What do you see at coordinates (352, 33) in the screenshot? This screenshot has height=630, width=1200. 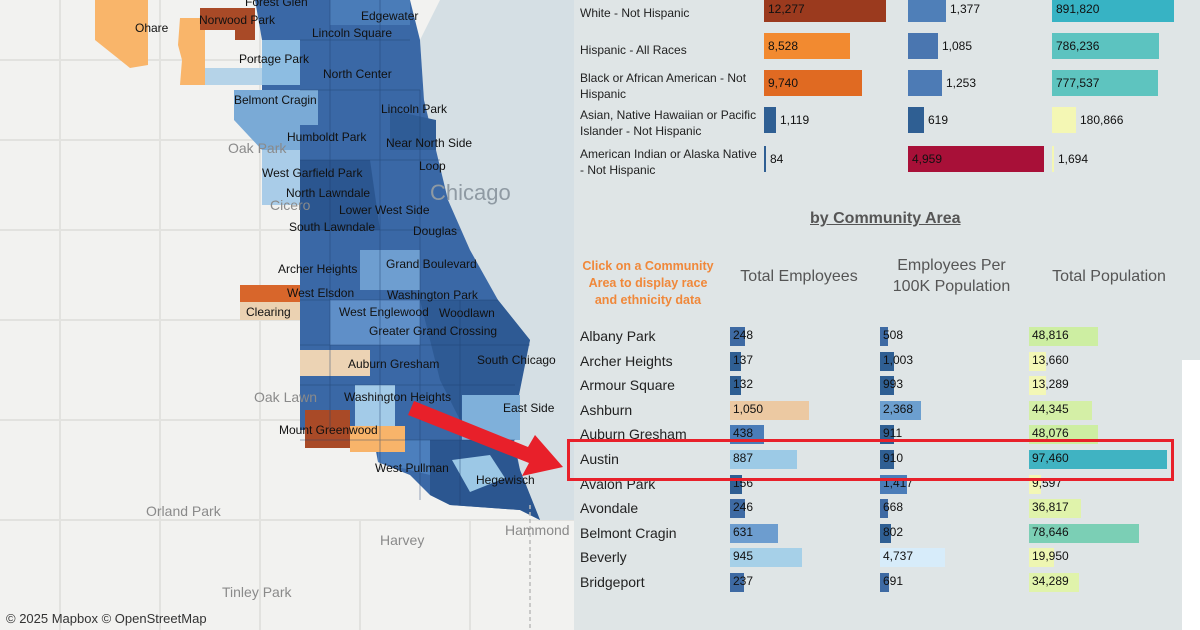 I see `community-label: Lincoln Square` at bounding box center [352, 33].